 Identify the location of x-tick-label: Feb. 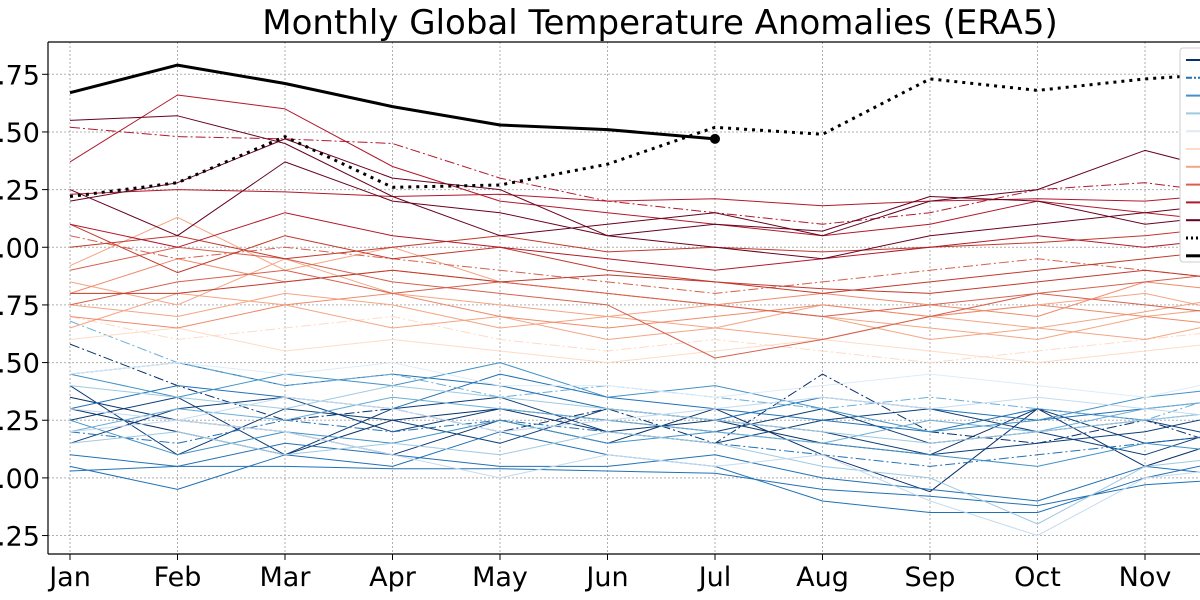
(178, 577).